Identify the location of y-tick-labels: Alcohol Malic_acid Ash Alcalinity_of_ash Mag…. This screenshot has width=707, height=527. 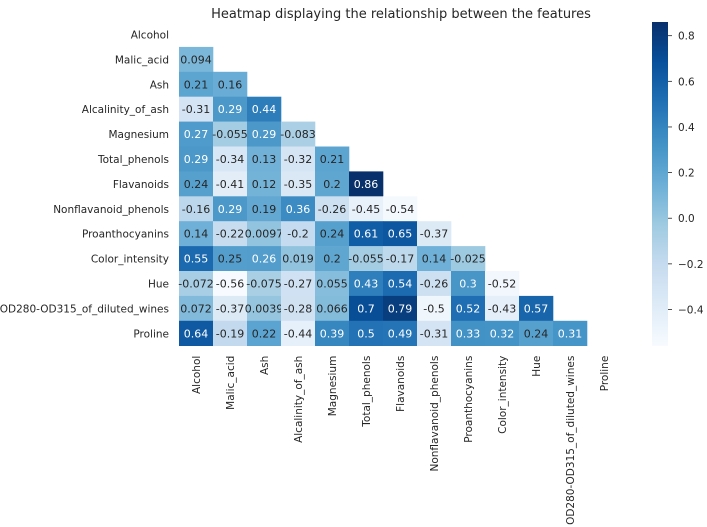
(84, 184).